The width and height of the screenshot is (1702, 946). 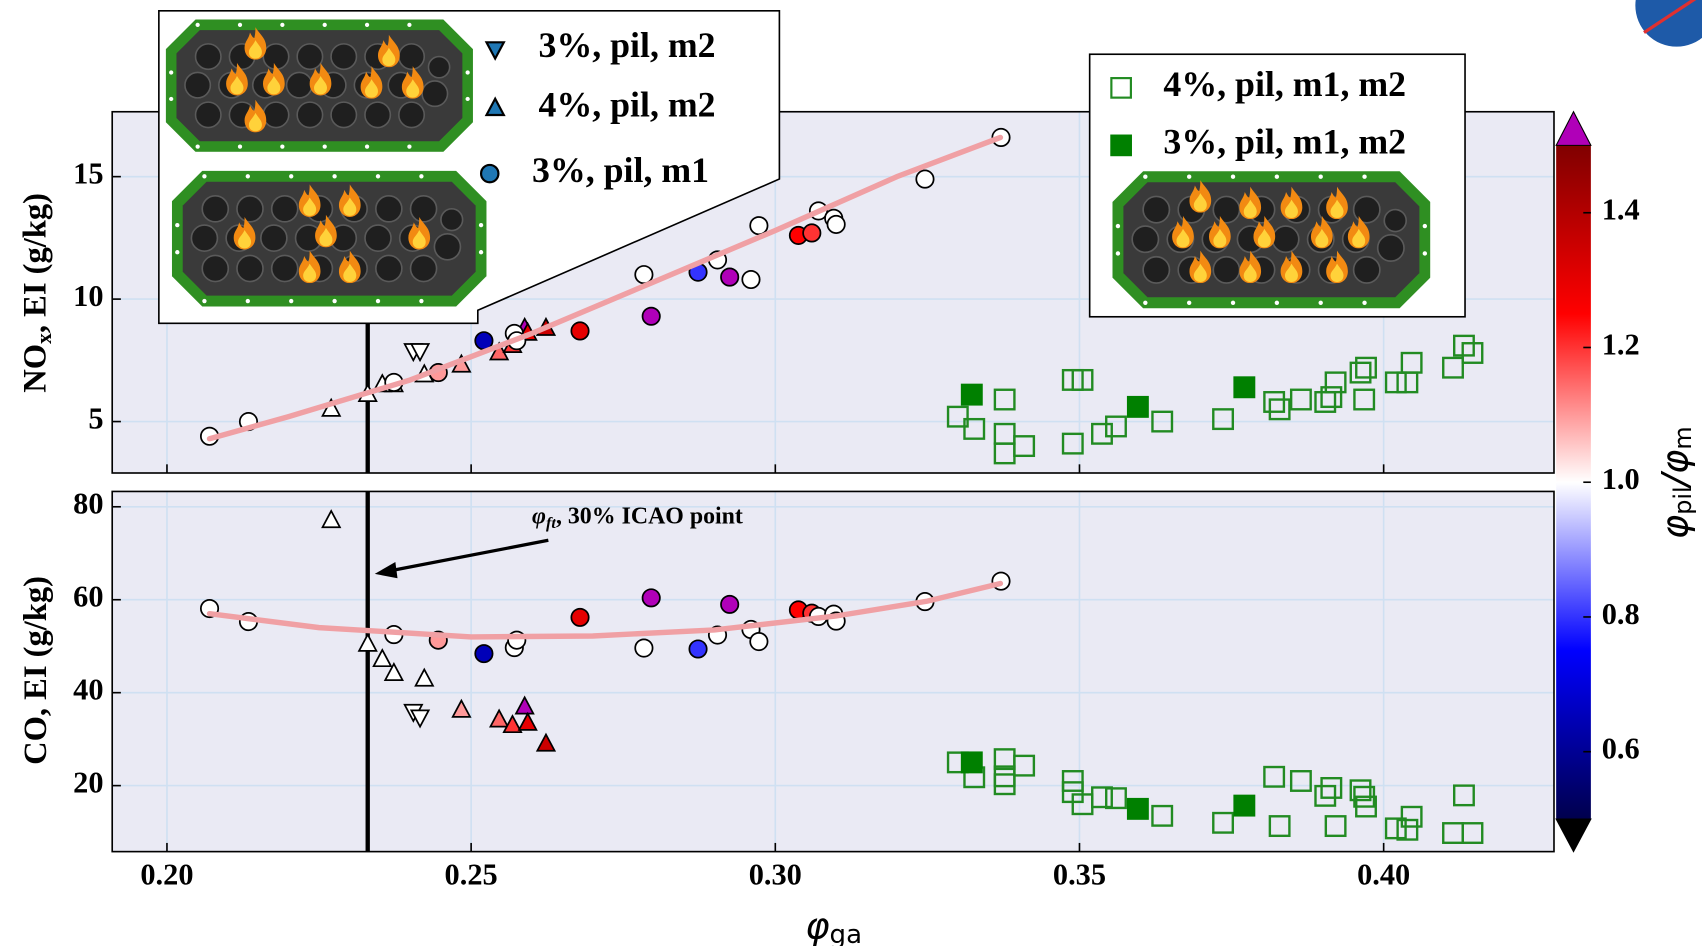 What do you see at coordinates (1621, 210) in the screenshot?
I see `colorbar-tick-label: 1.4` at bounding box center [1621, 210].